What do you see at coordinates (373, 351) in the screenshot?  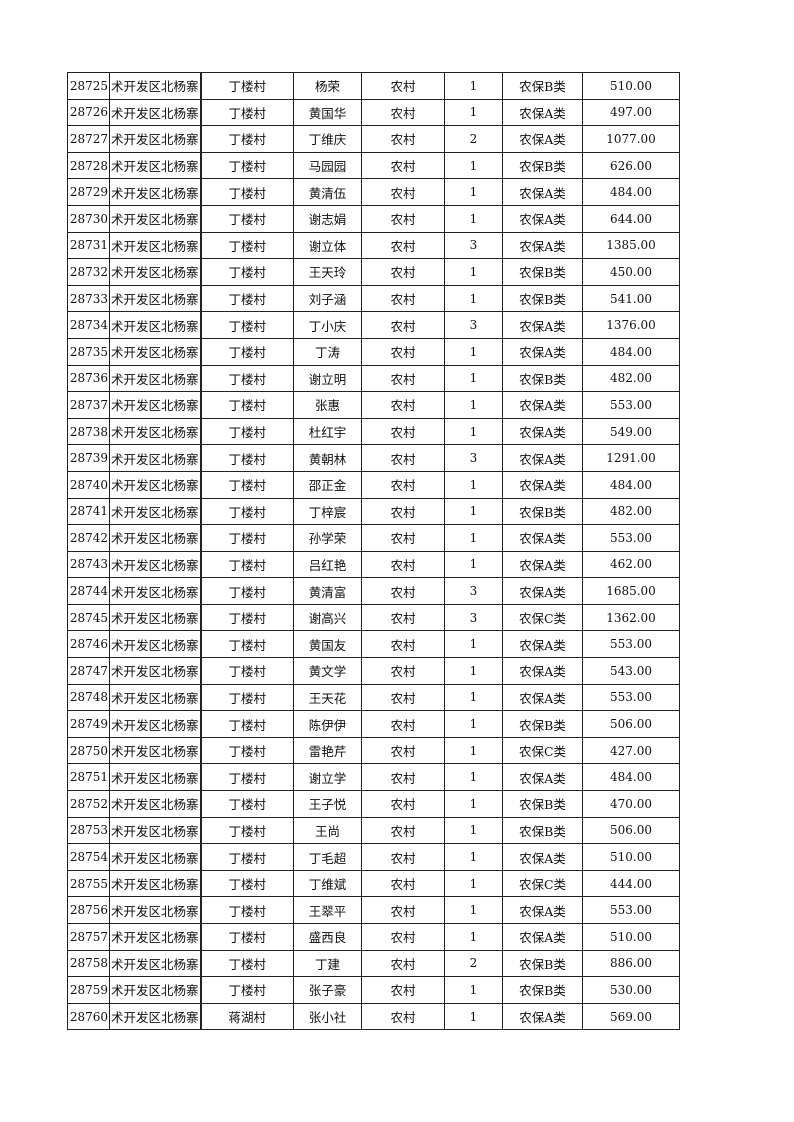 I see `table-row: 28735 术开发区北杨寨 丁楼村 丁涛 农村 1 农保A类 484.00` at bounding box center [373, 351].